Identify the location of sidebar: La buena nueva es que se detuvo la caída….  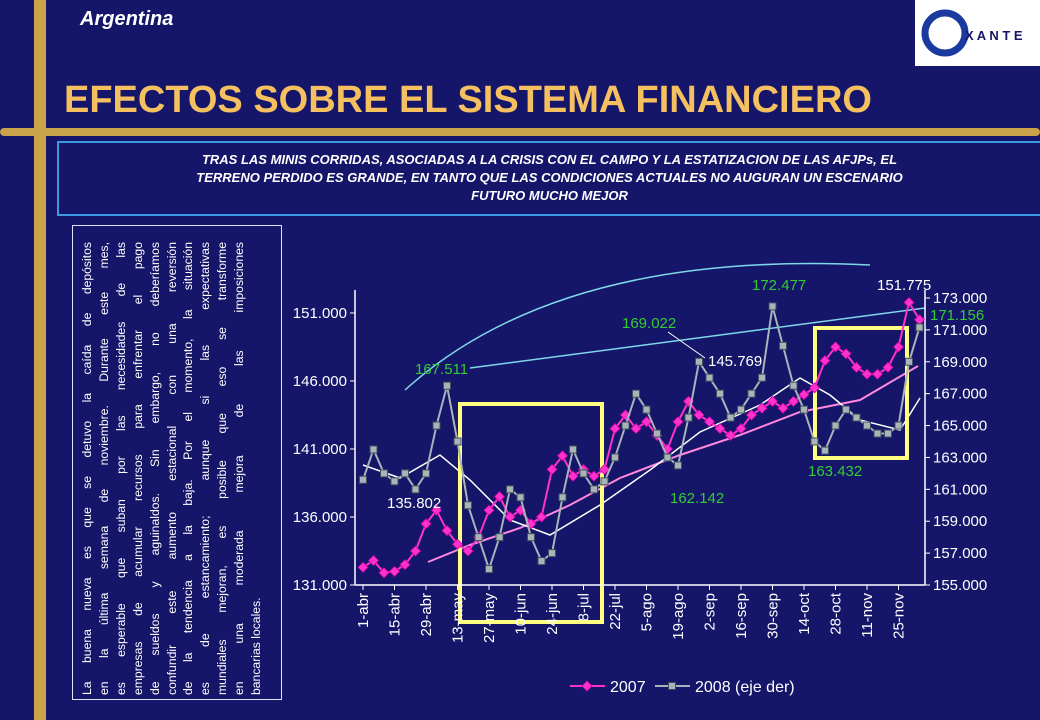
(177, 462).